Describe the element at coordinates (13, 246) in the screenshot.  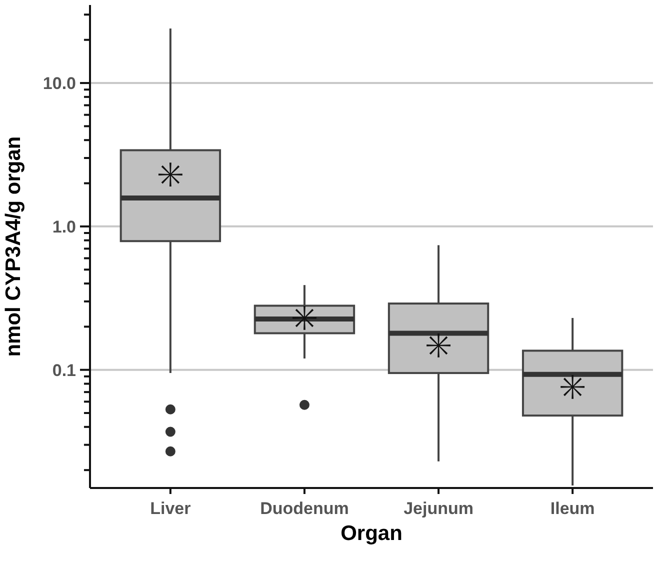
I see `y-axis-title: nmol CYP3A4/g organ` at that location.